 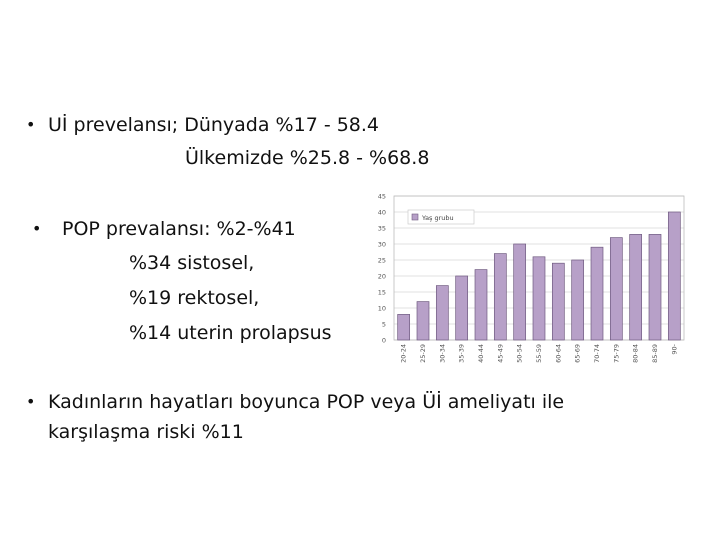 I want to click on pop-prevalence-line2: %34 sistosel,, so click(x=192, y=263).